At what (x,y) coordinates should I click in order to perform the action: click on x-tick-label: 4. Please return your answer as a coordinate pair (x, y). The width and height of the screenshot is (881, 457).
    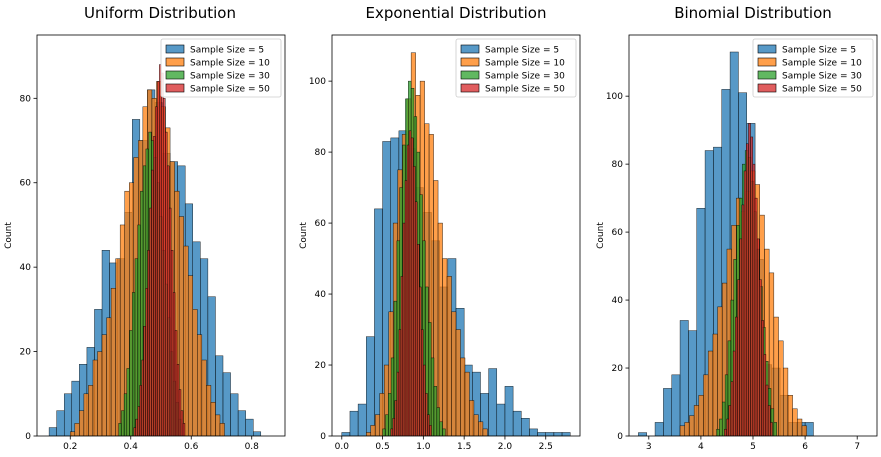
    Looking at the image, I should click on (701, 447).